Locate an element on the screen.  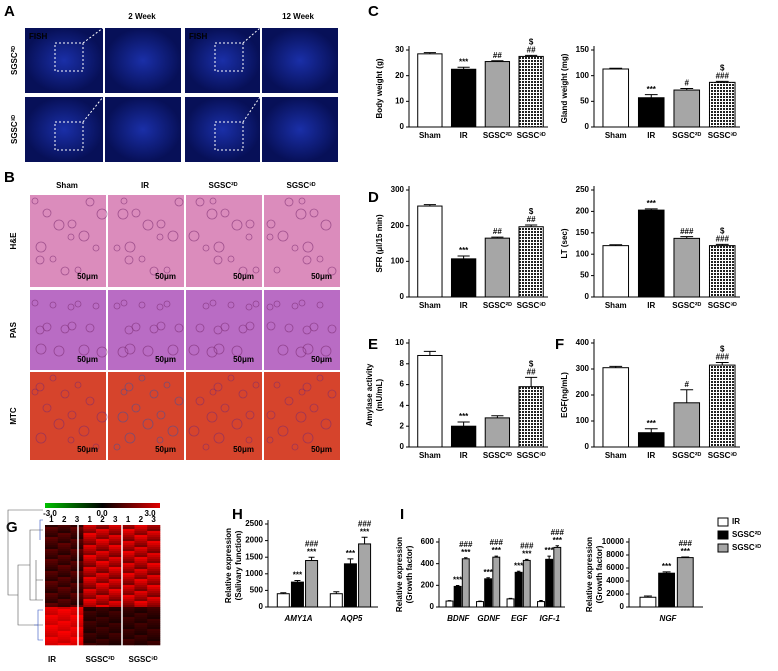
panel-letter: G is located at coordinates (12, 527).